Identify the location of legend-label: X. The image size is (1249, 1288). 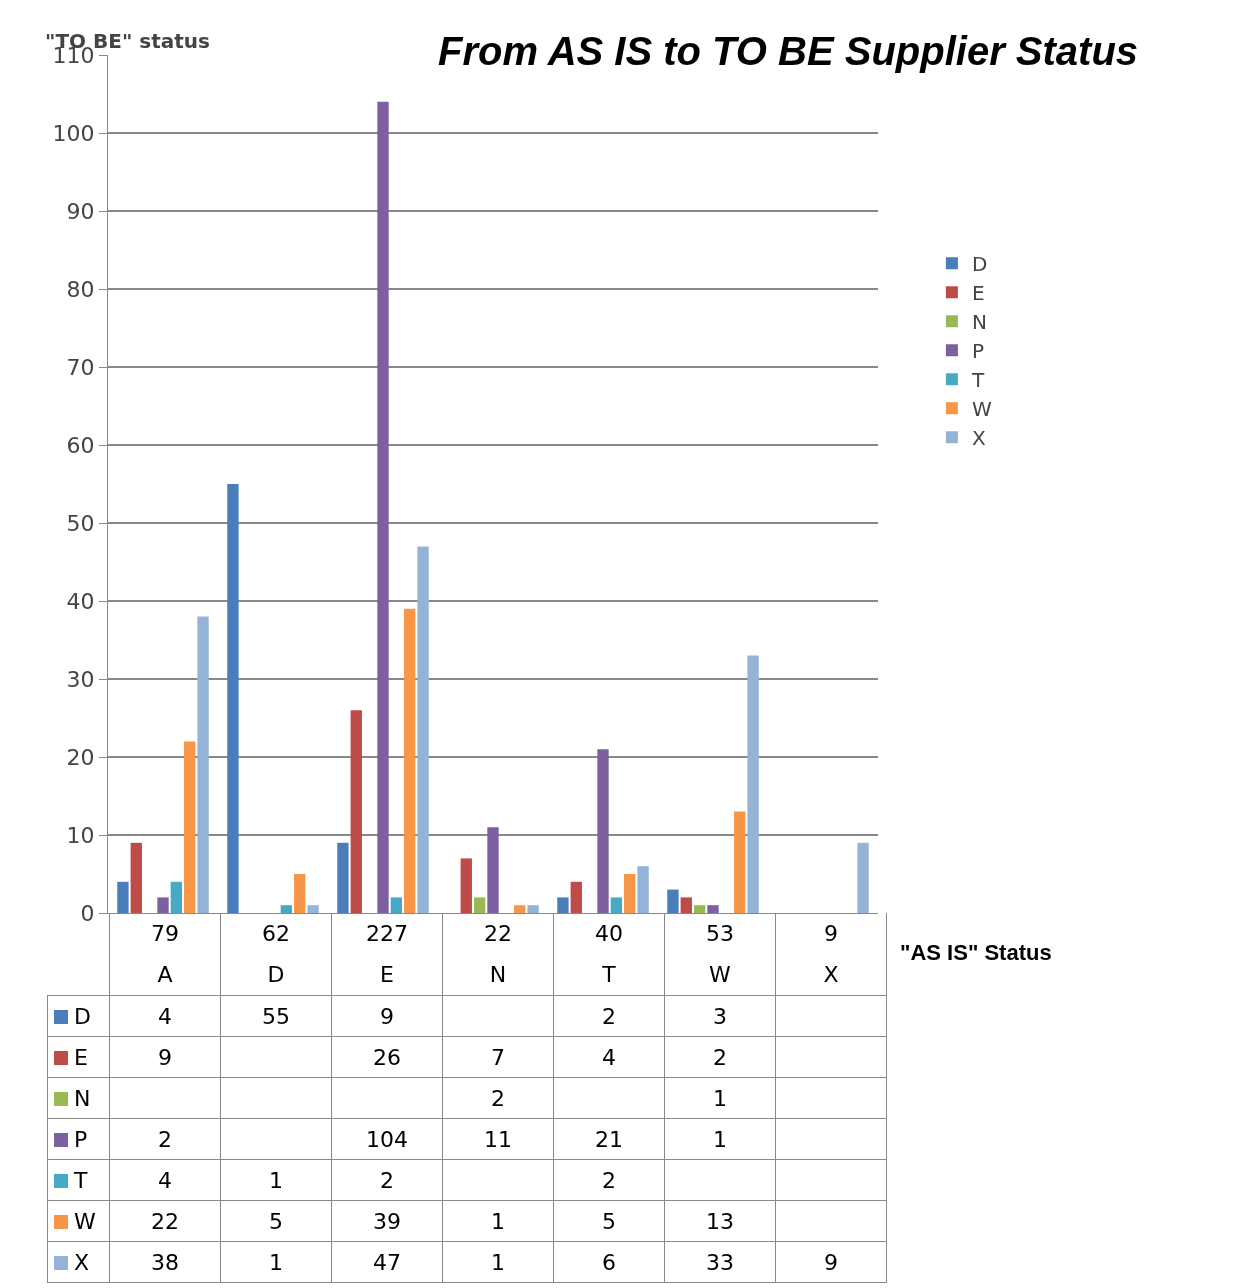
(978, 438).